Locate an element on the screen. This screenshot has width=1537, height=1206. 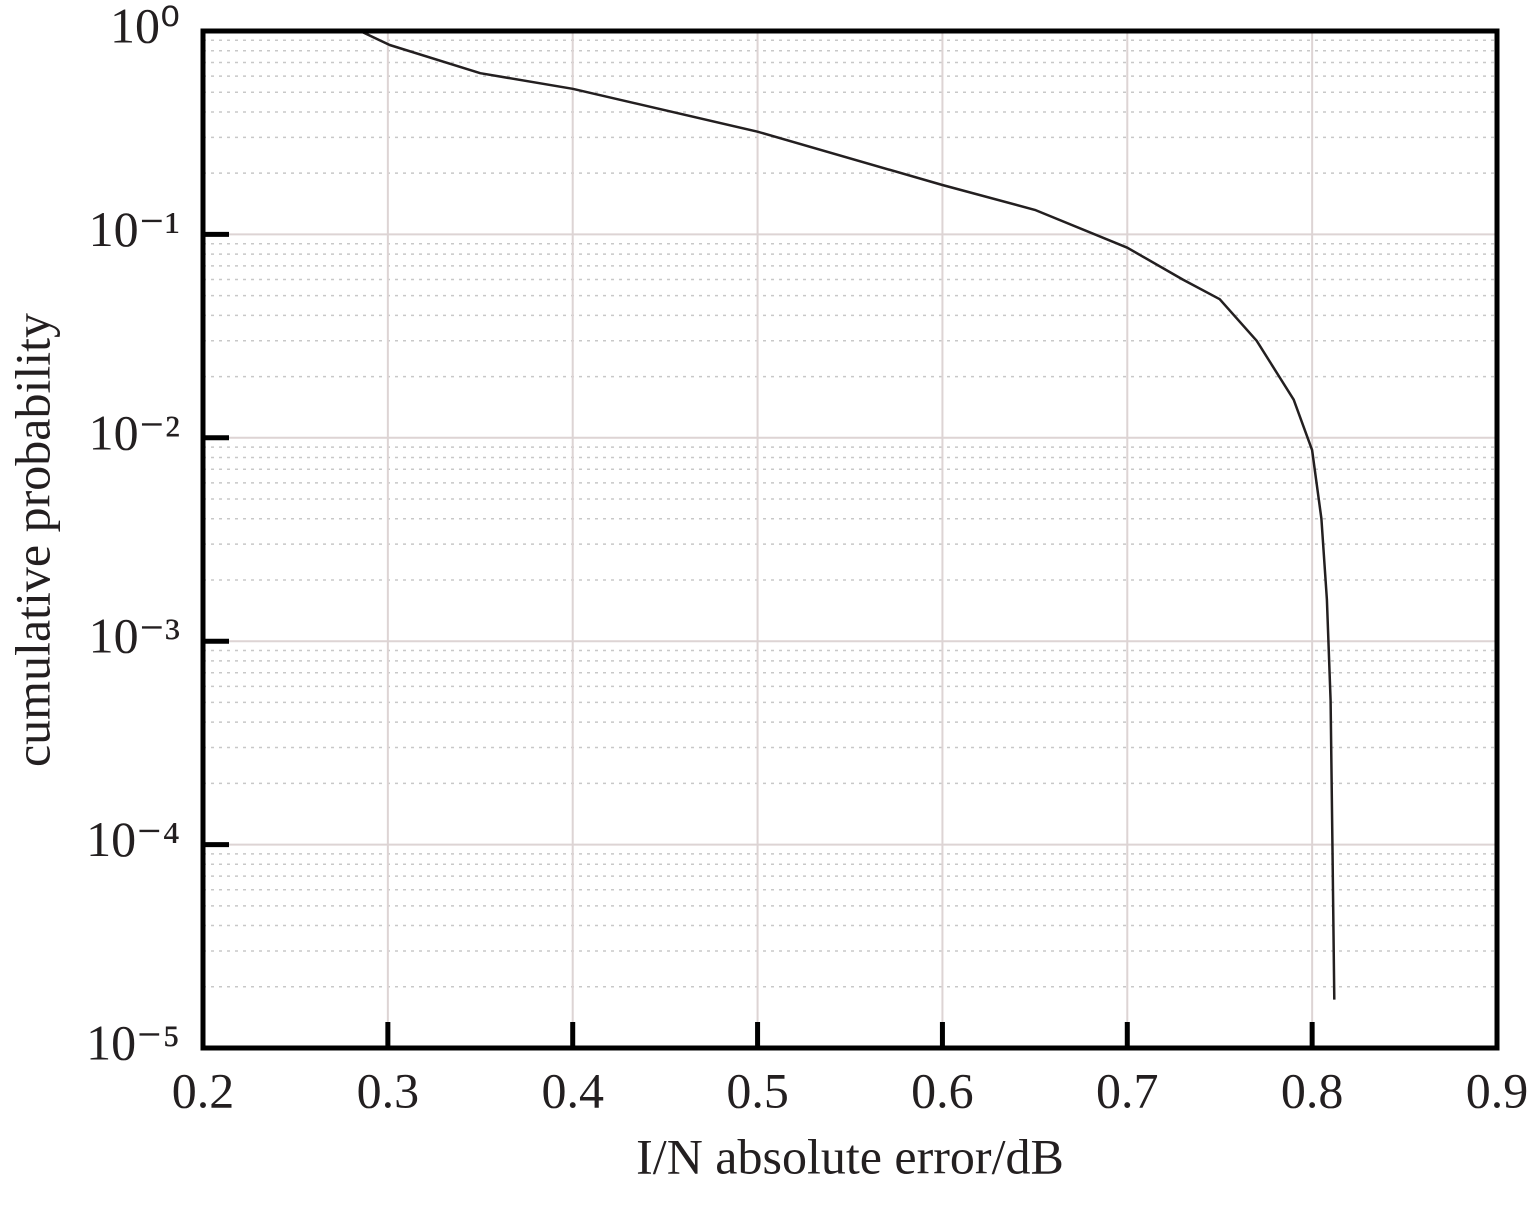
x-tick-label: 0.3 is located at coordinates (388, 1090).